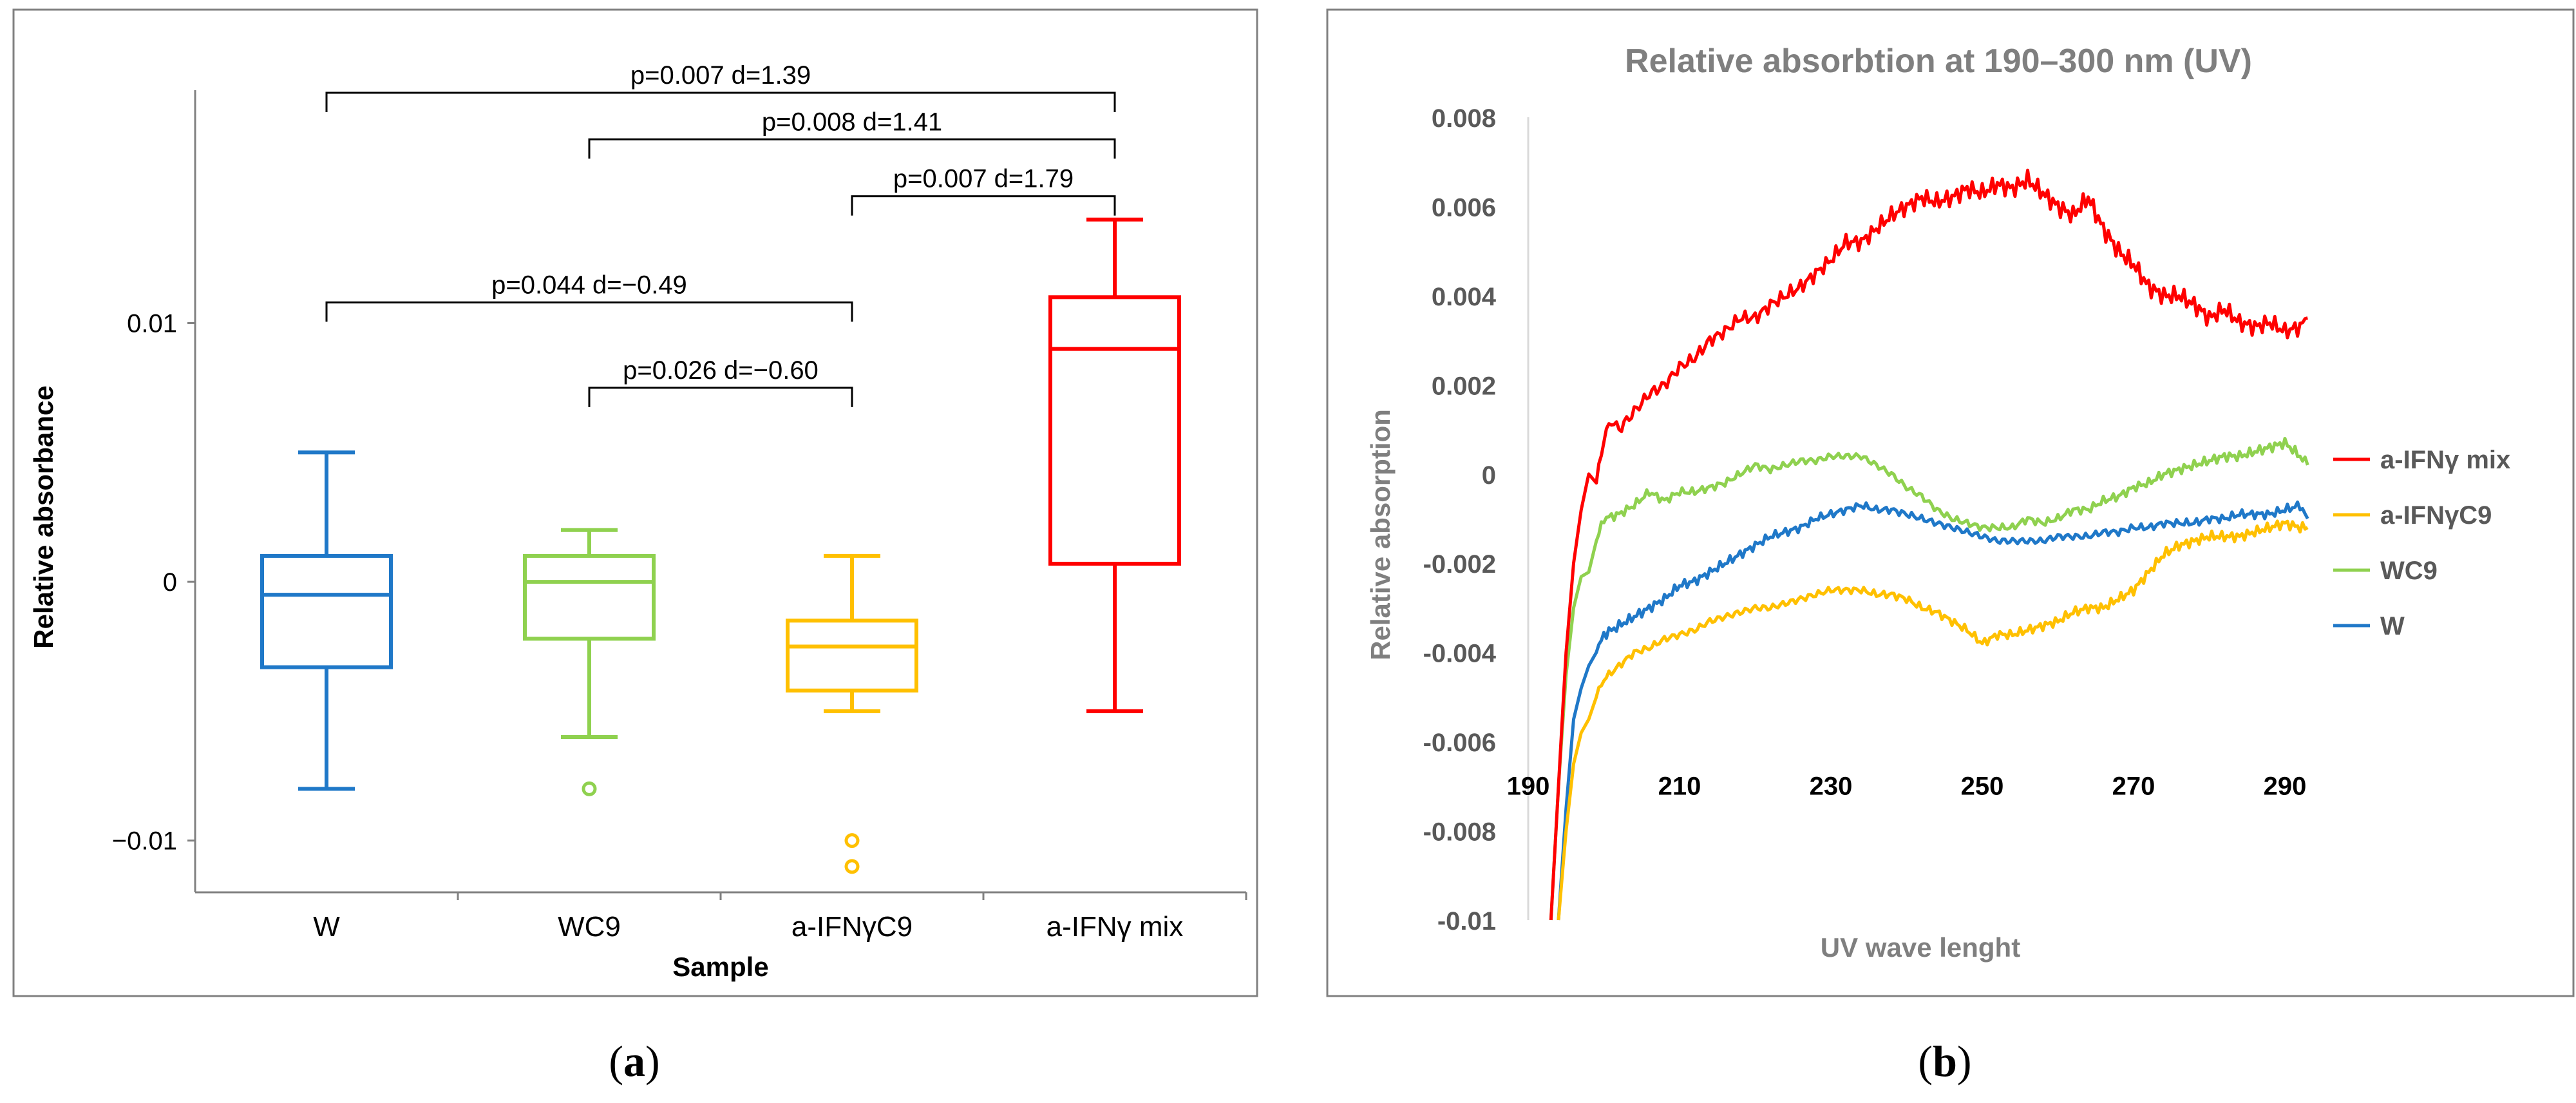  I want to click on legend-label: a-IFNγC9, so click(2436, 515).